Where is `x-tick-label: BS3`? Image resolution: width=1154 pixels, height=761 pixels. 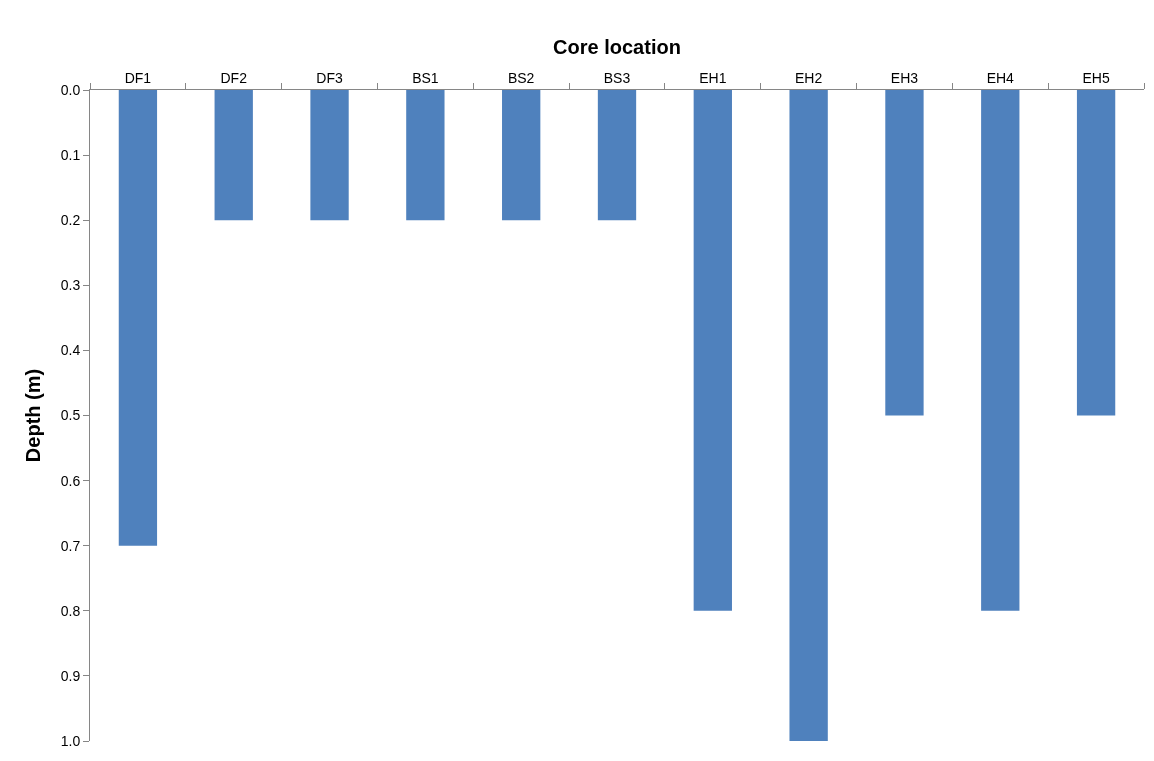
x-tick-label: BS3 is located at coordinates (617, 78).